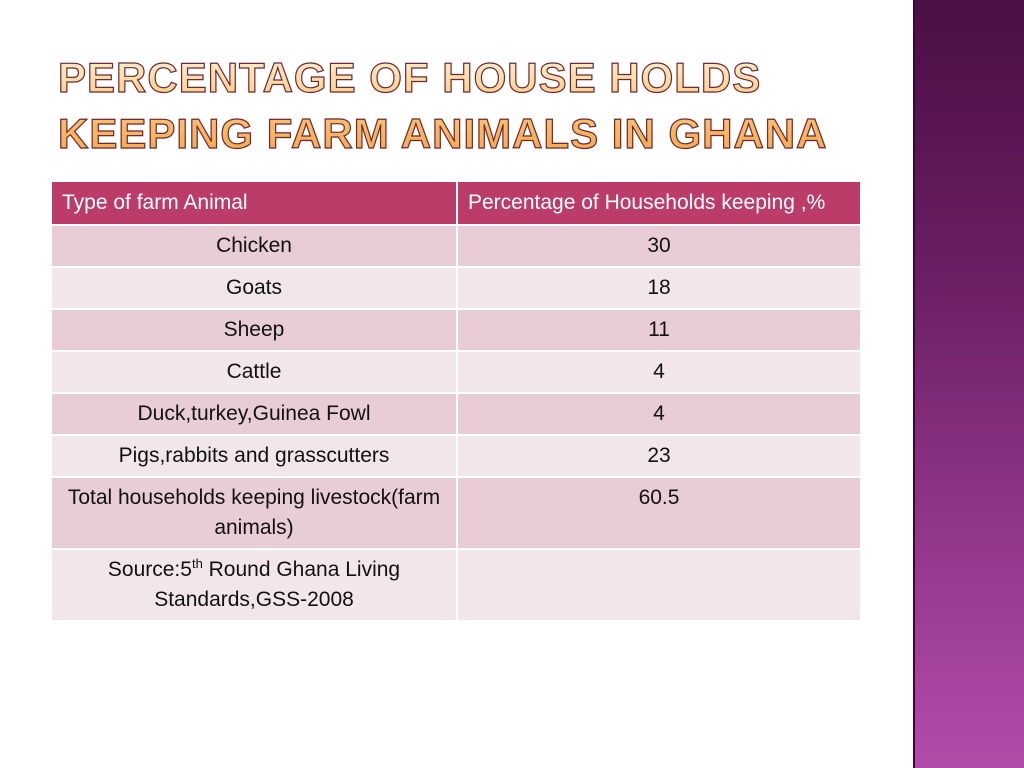 Image resolution: width=1024 pixels, height=768 pixels. I want to click on source-superscript: th, so click(197, 563).